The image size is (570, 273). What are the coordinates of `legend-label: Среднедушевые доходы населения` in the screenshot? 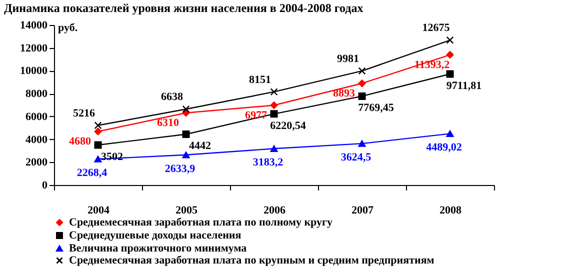 It's located at (155, 236).